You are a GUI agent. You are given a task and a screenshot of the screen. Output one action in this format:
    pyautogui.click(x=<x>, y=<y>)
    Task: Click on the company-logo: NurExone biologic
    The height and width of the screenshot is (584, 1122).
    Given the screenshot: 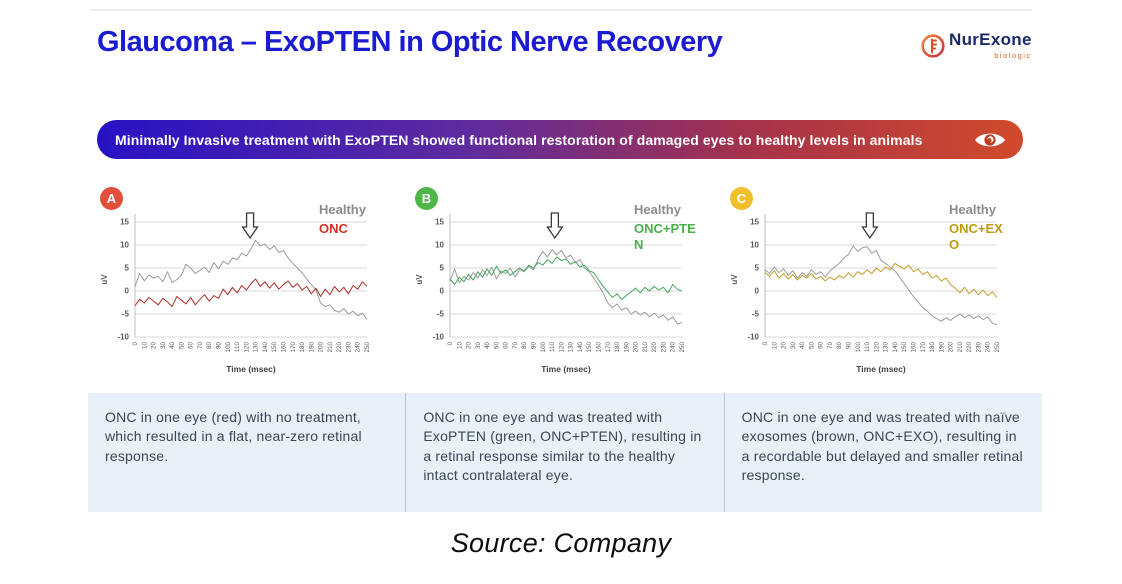 What is the action you would take?
    pyautogui.click(x=977, y=49)
    